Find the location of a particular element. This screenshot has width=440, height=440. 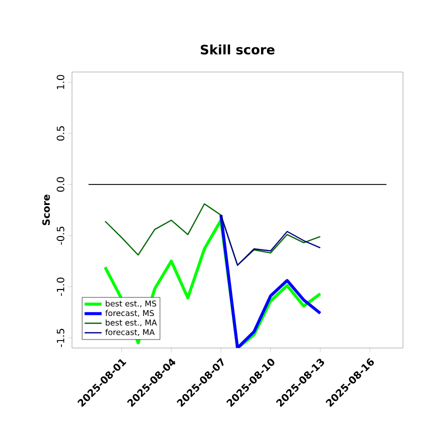

y-tick-label: -1.0 is located at coordinates (60, 287).